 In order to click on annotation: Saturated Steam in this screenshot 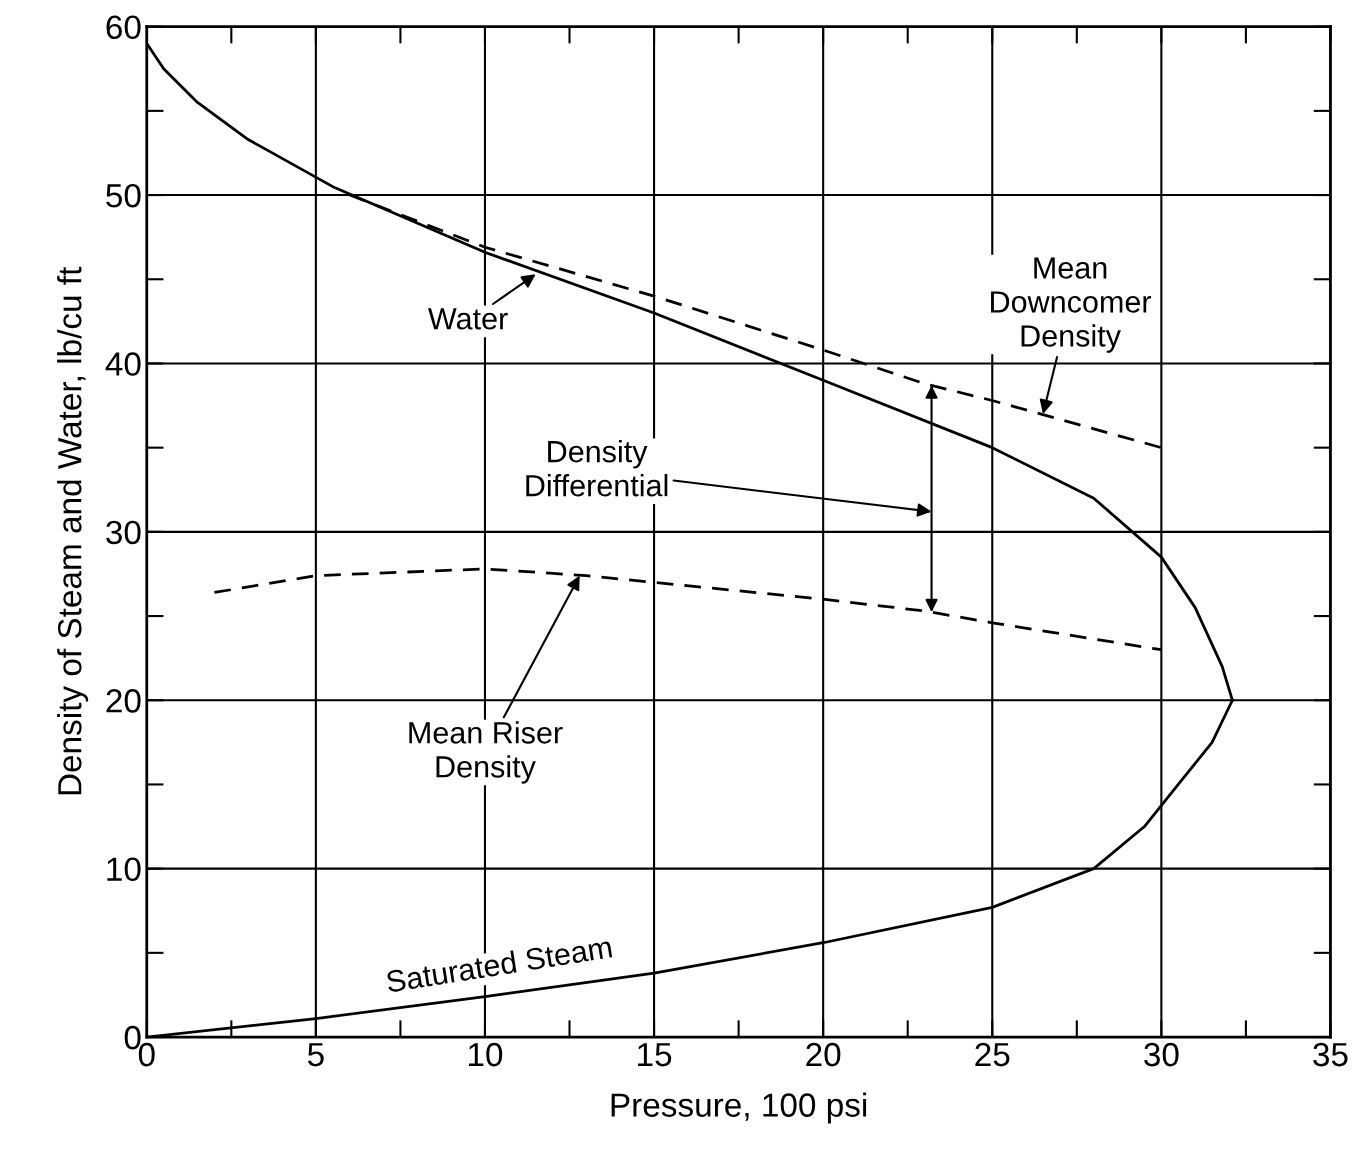, I will do `click(499, 964)`.